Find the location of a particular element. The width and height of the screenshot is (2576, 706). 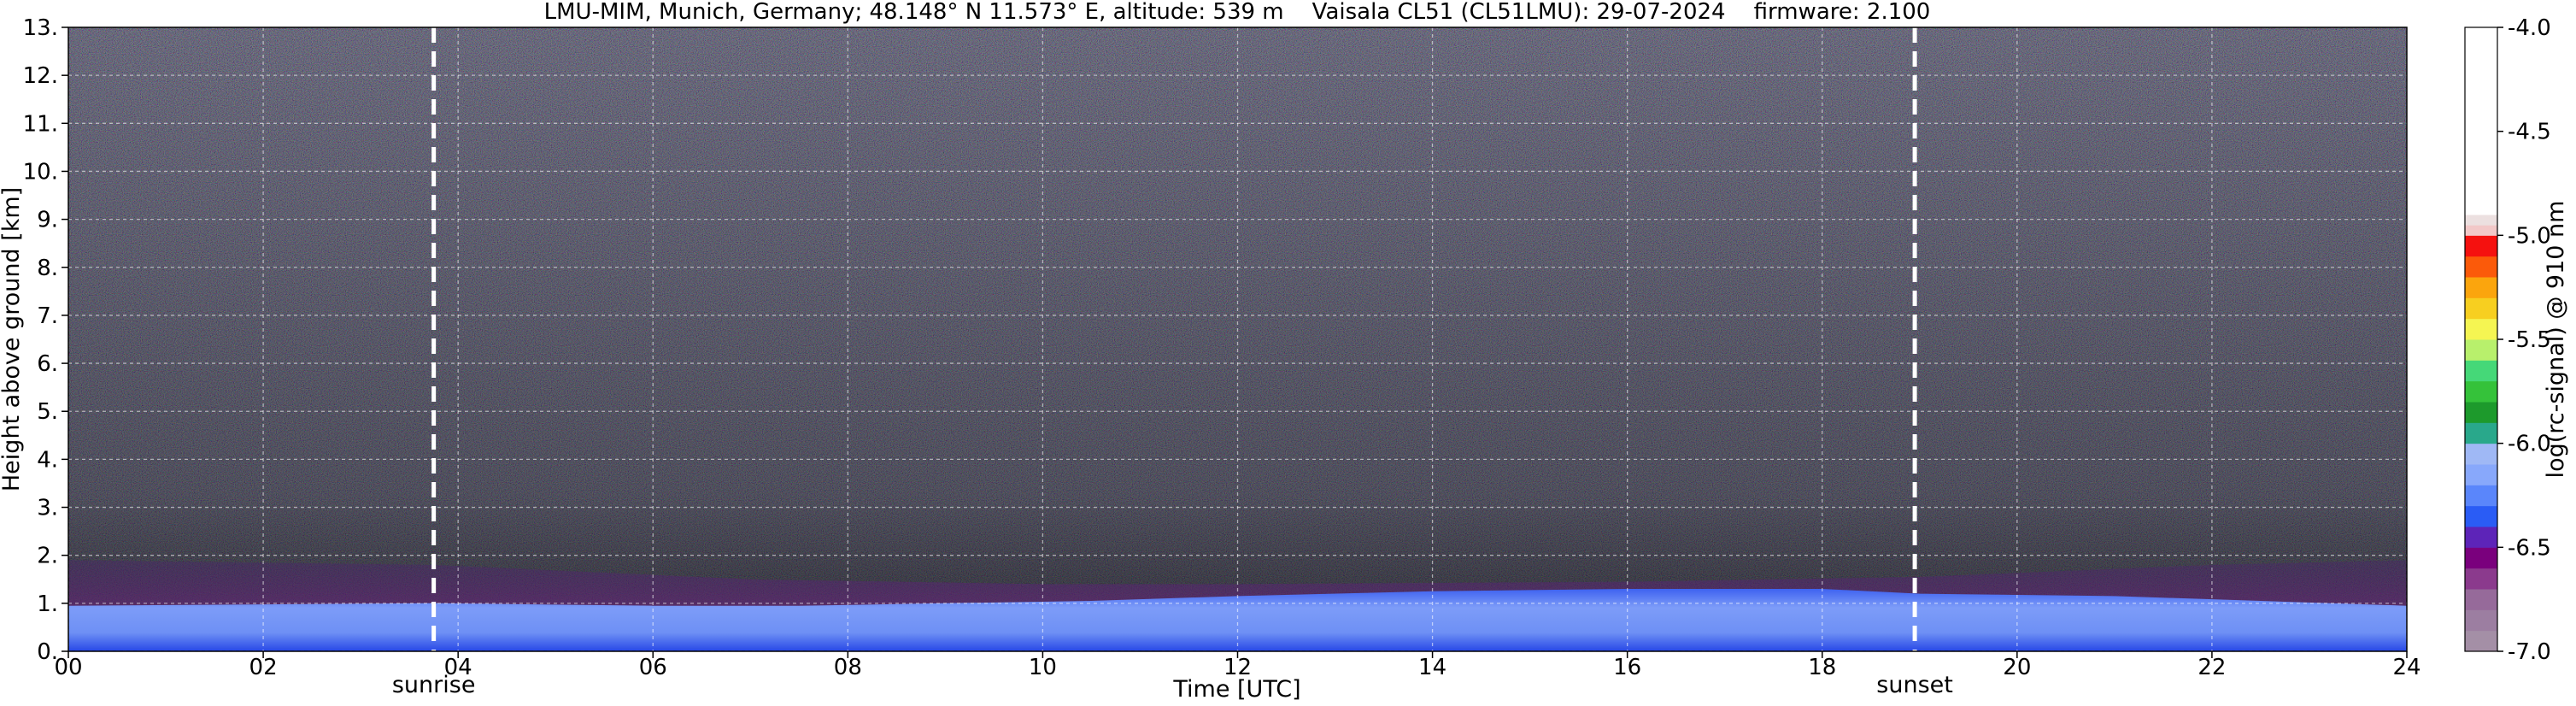

colorbar-tick-label: -4.0 is located at coordinates (2529, 28).